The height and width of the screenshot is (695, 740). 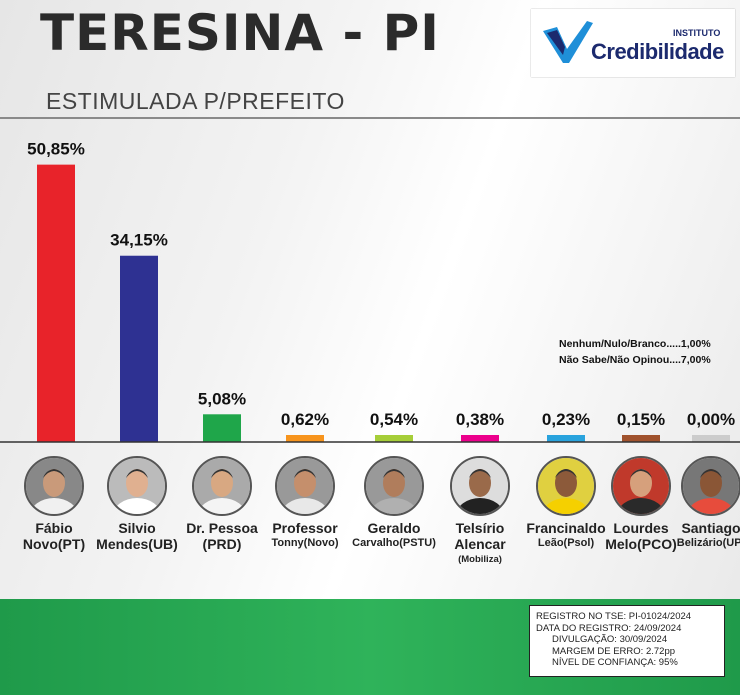 I want to click on candidate-3: Dr. Pessoa (PRD), so click(x=222, y=504).